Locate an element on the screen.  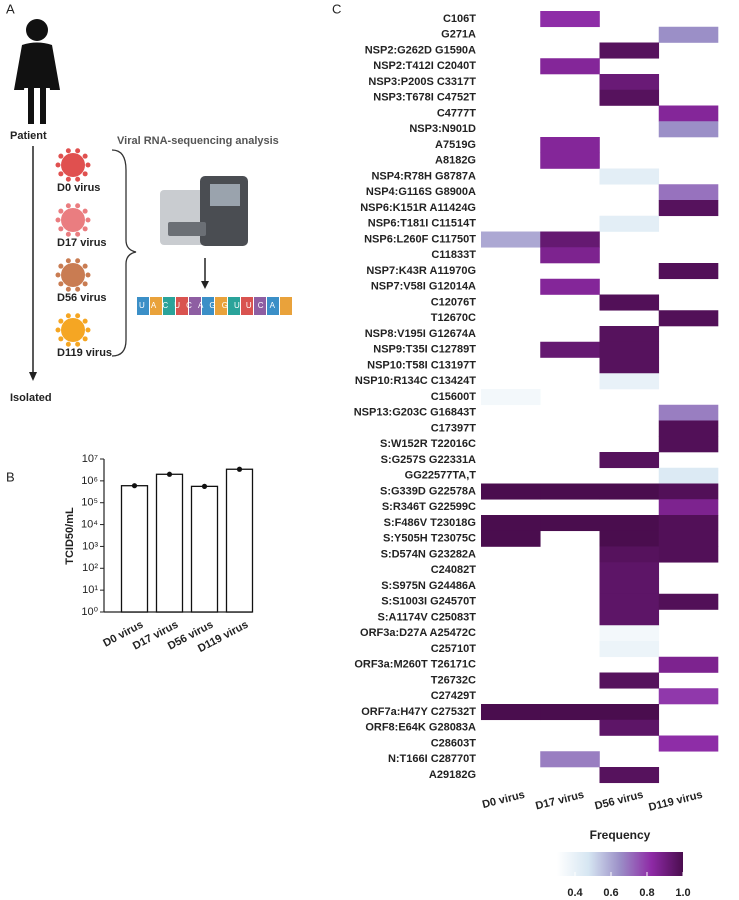
virus-label: D17 virus is located at coordinates (82, 243).